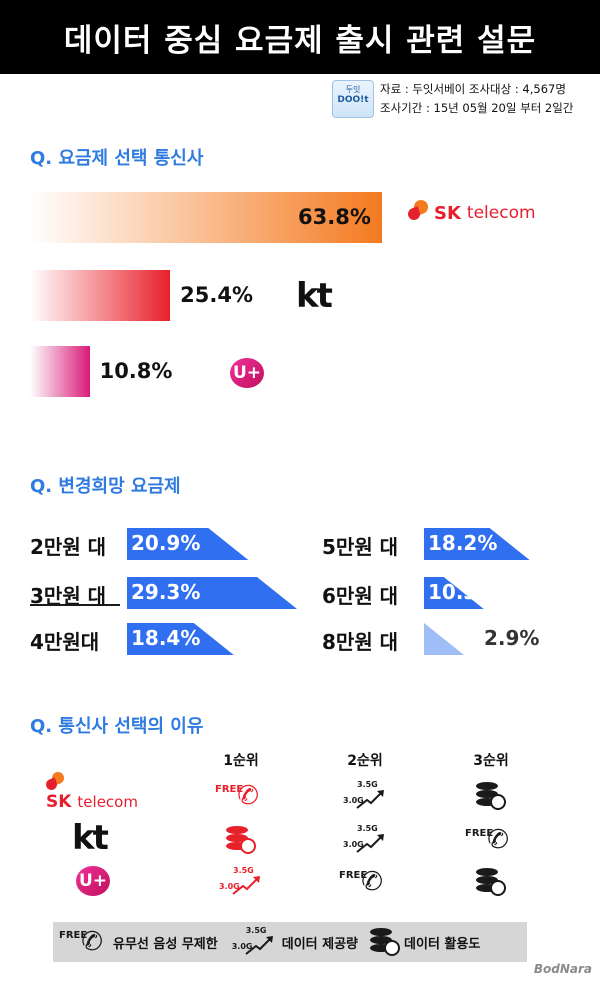 The image size is (600, 983). Describe the element at coordinates (117, 158) in the screenshot. I see `carrier-chart-title: Q. 요금제 선택 통신사` at that location.